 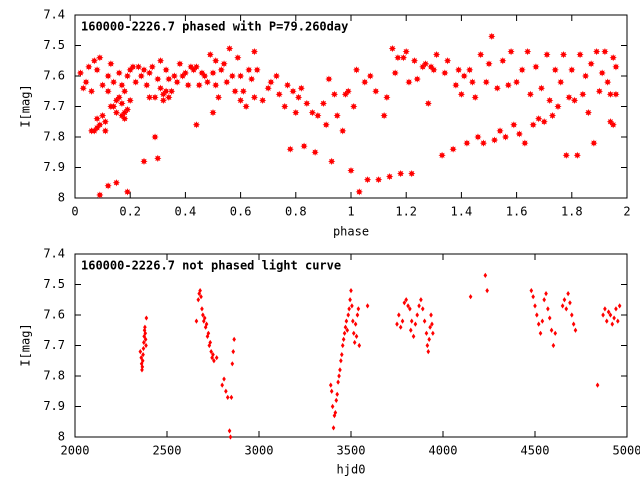 I want to click on x-tick-label: 2500, so click(x=167, y=451).